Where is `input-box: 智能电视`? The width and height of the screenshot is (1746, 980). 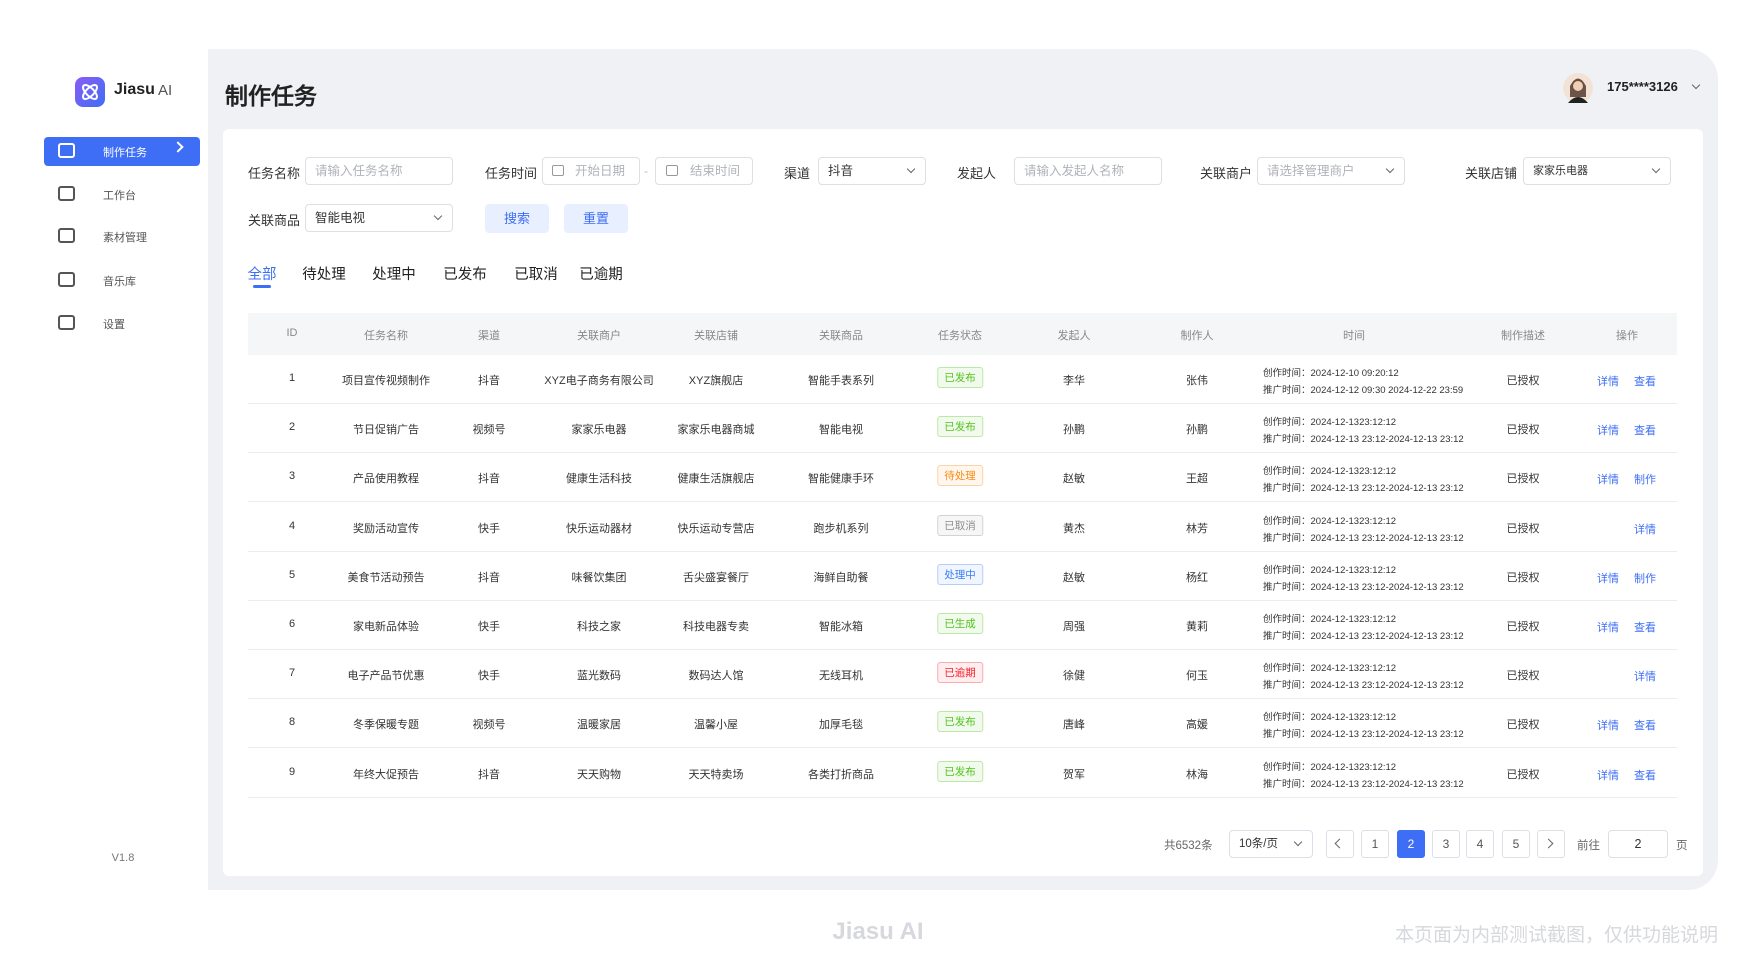
input-box: 智能电视 is located at coordinates (379, 218).